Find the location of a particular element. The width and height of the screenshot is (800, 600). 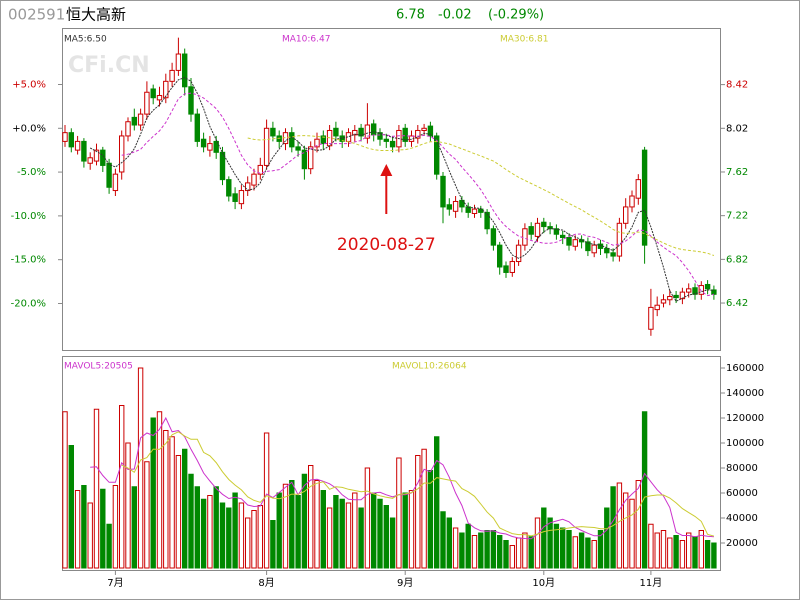

ma-label: MA30:6.81 is located at coordinates (524, 40).